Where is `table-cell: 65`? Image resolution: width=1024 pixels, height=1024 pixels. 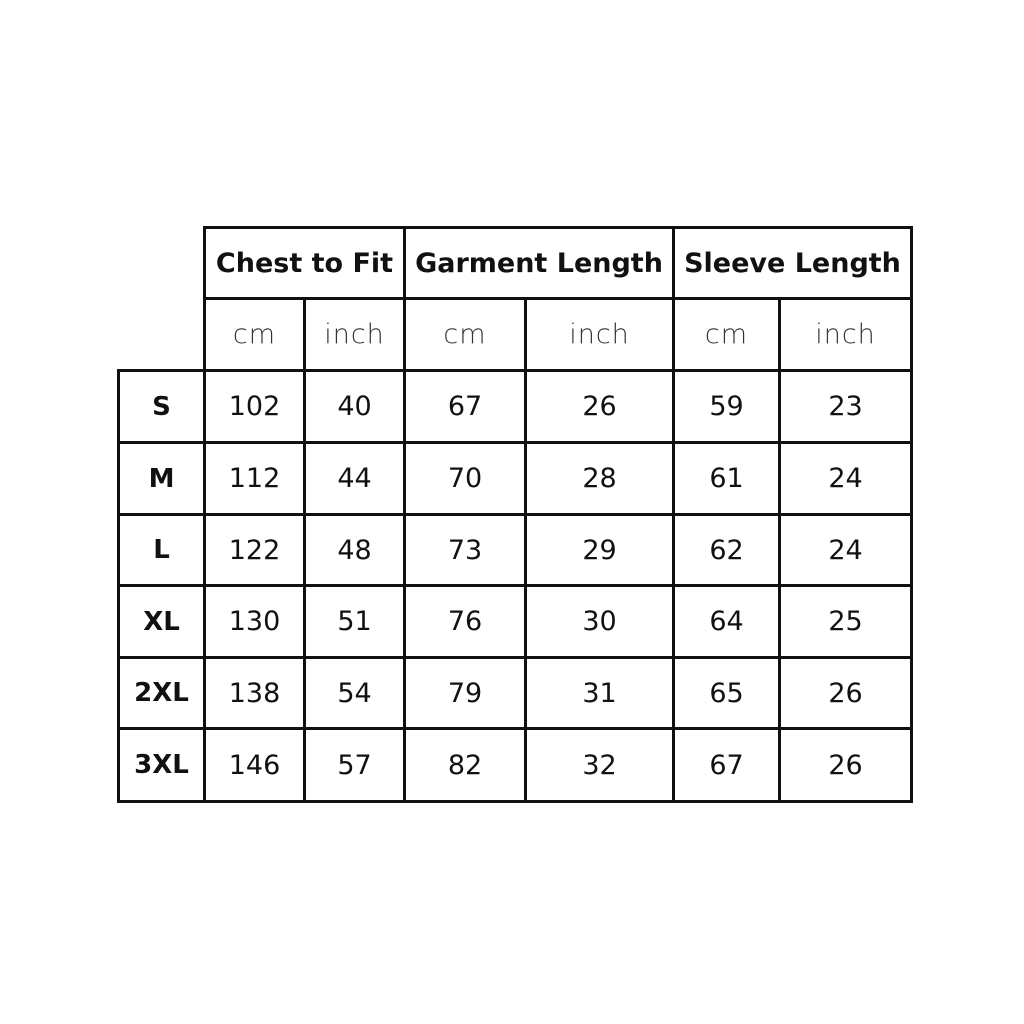 table-cell: 65 is located at coordinates (726, 693).